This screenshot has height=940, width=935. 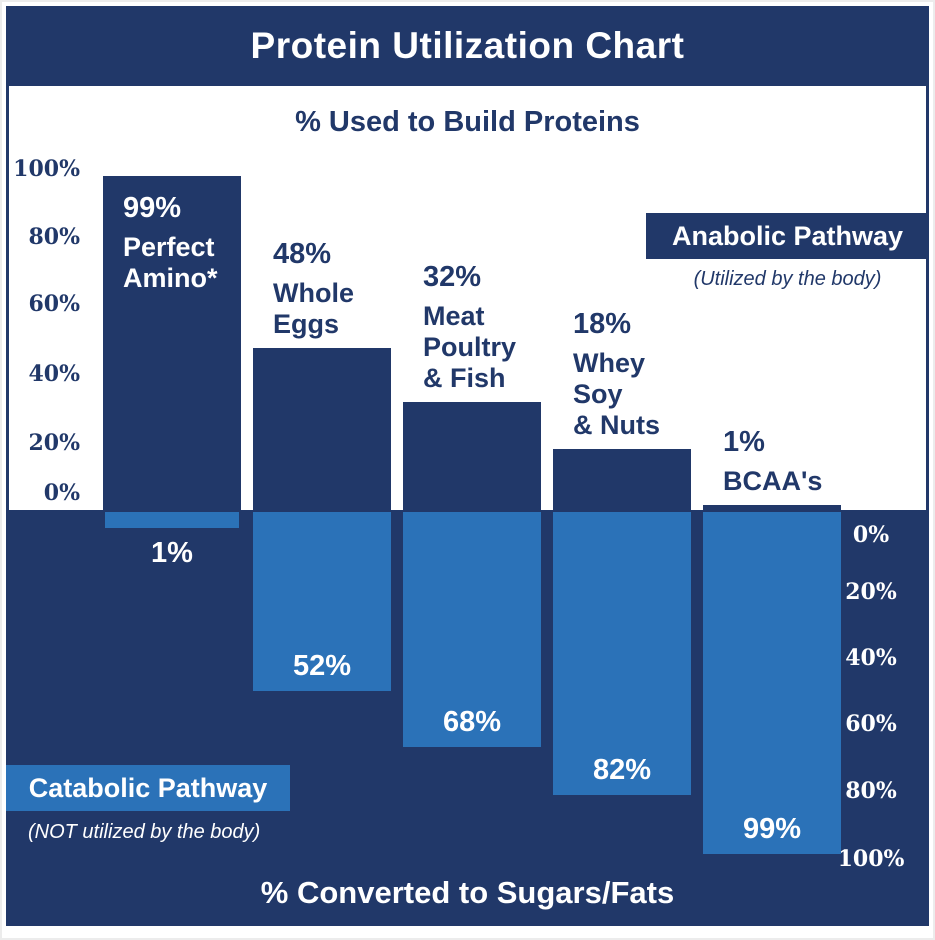 What do you see at coordinates (306, 324) in the screenshot?
I see `bar-category-name-line: Eggs` at bounding box center [306, 324].